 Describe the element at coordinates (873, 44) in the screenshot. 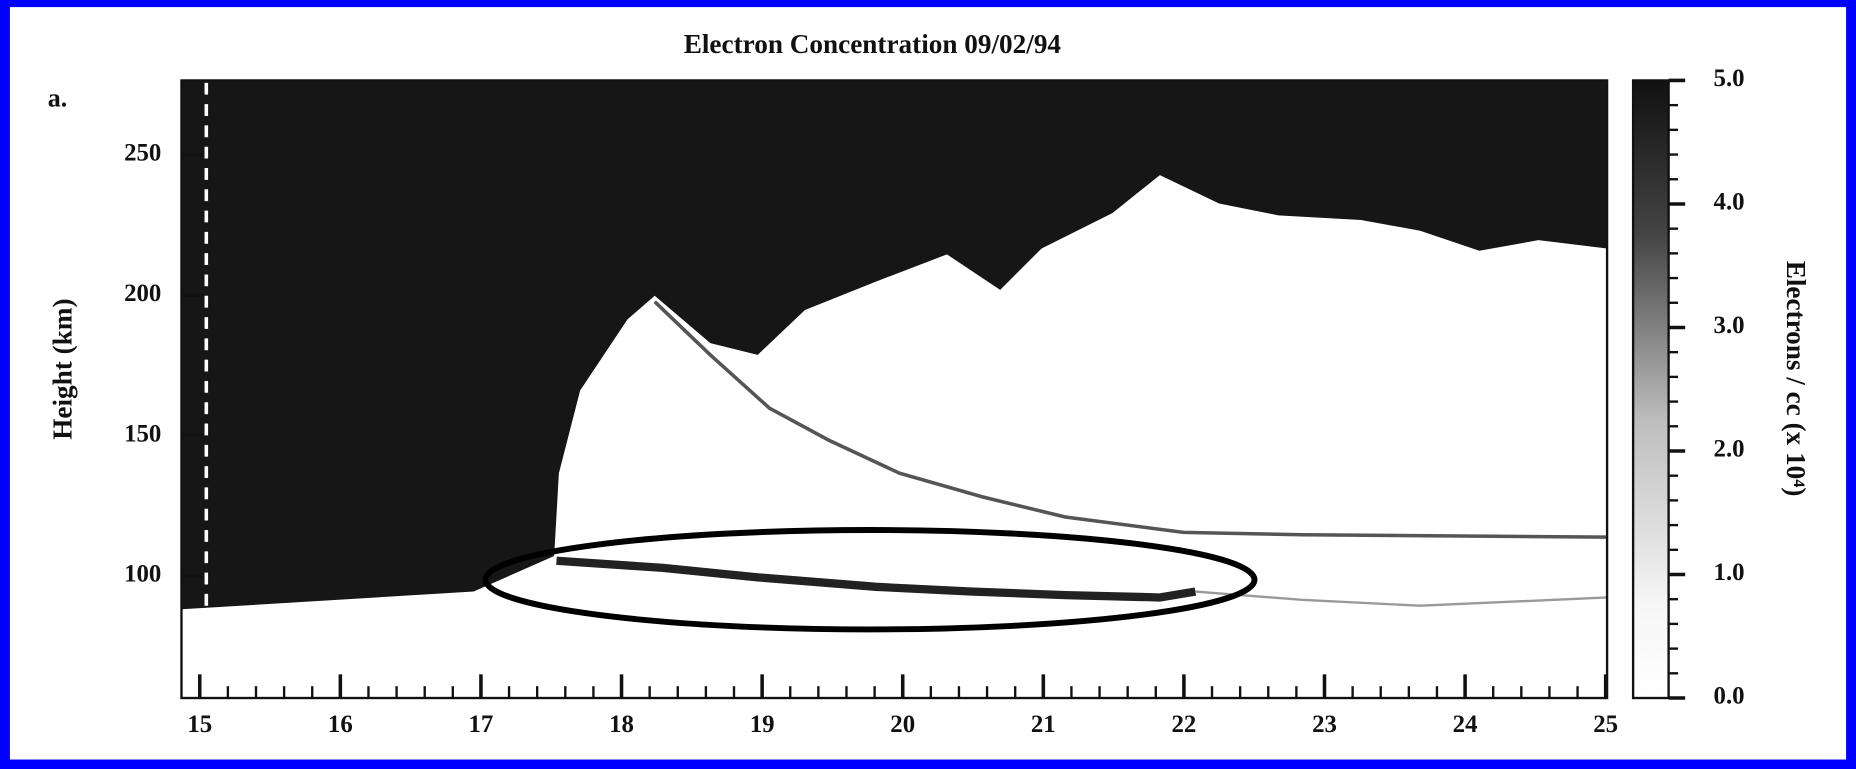

I see `chart-title: Electron Concentration 09/02/94` at that location.